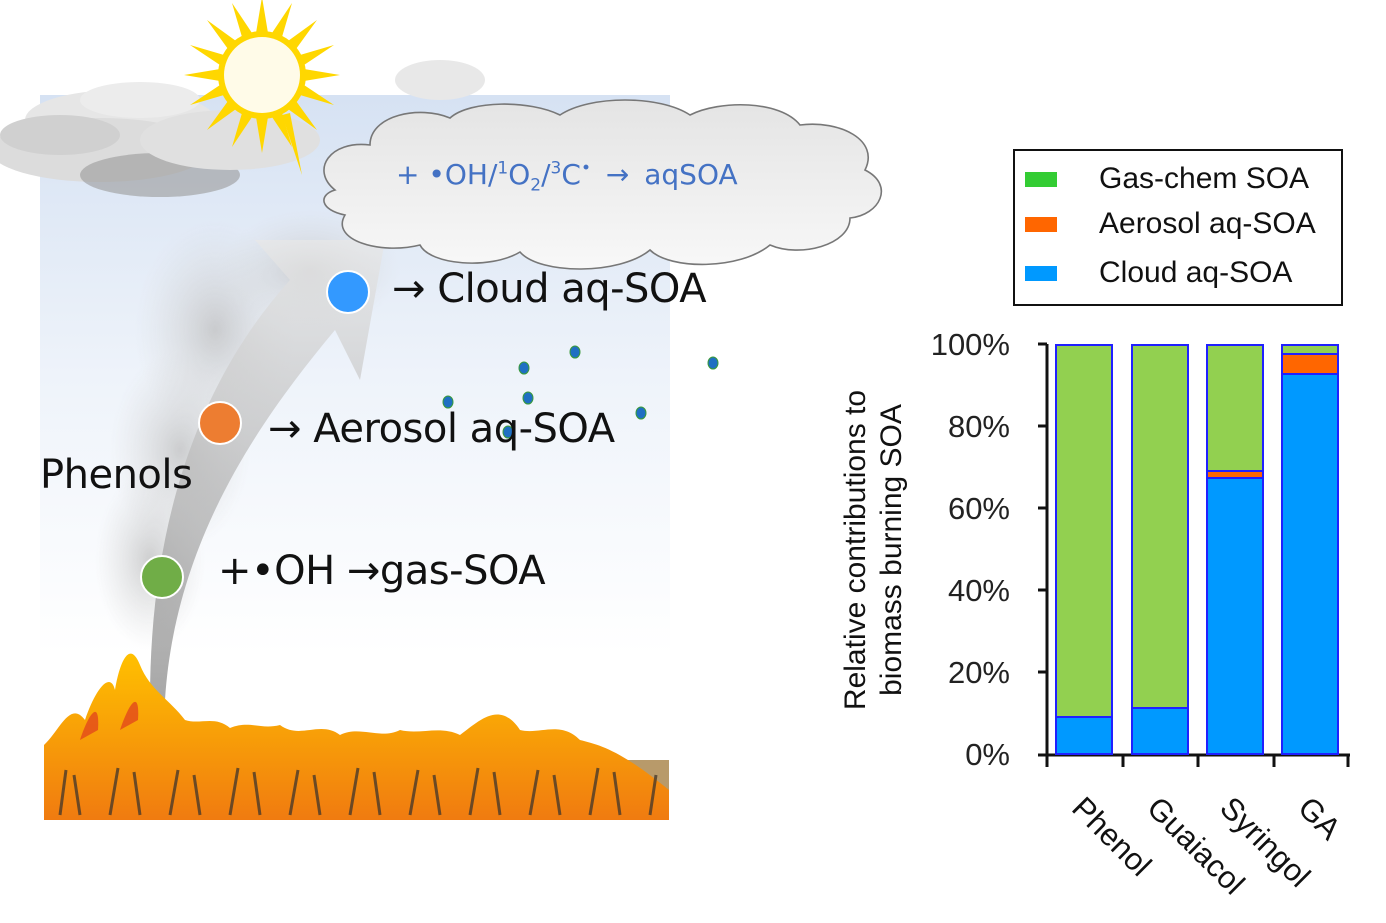  What do you see at coordinates (348, 292) in the screenshot?
I see `cloud-pathway-dot` at bounding box center [348, 292].